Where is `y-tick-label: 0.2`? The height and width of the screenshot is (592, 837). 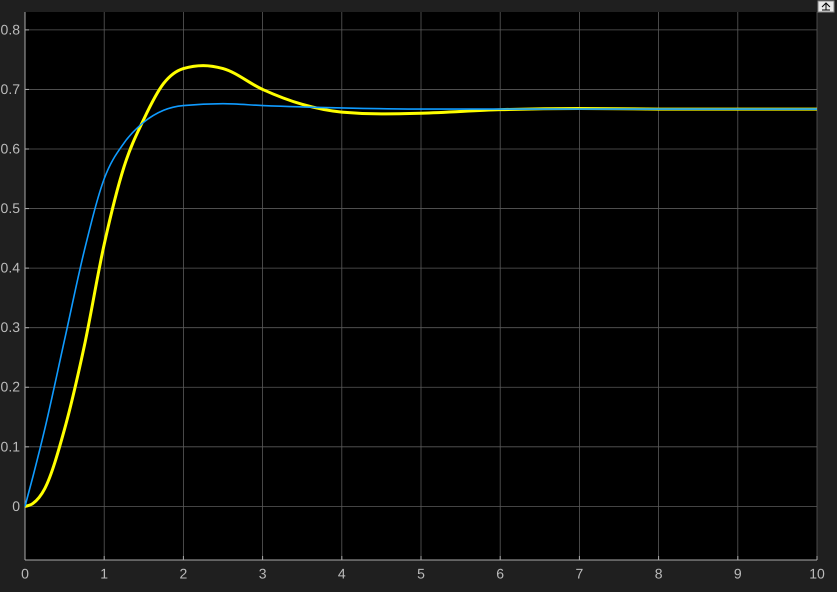
y-tick-label: 0.2 is located at coordinates (10, 386).